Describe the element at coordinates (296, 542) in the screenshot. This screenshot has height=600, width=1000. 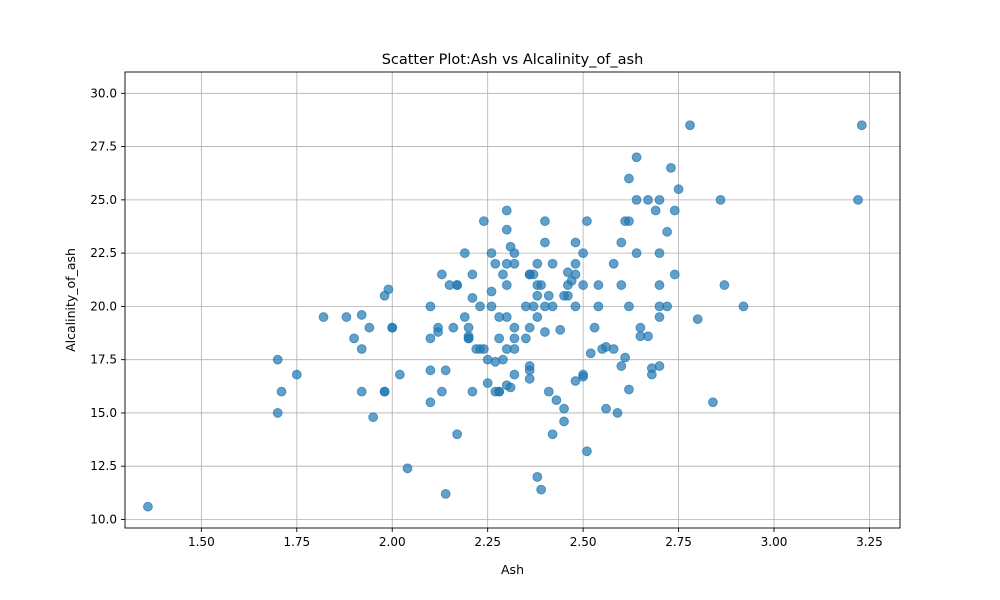
I see `x-tick-label: 1.75` at that location.